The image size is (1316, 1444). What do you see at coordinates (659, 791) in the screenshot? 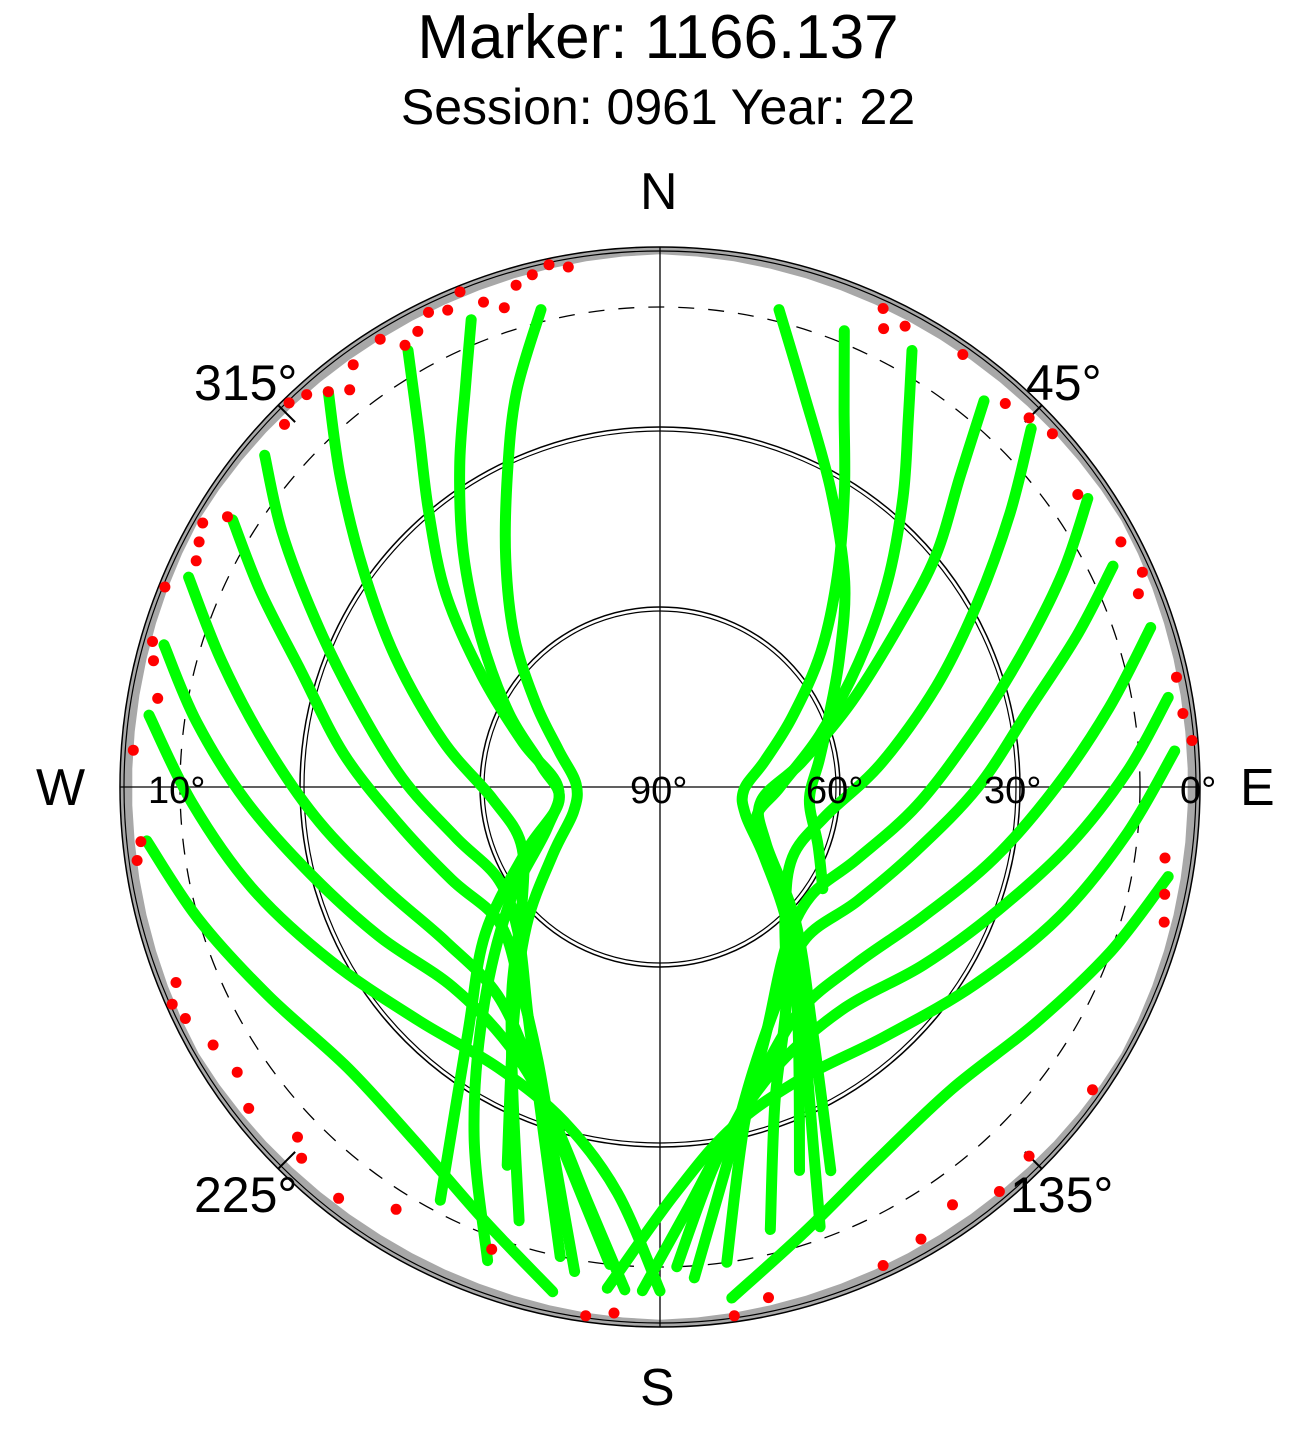
I see `elevation-label-90: 90°` at bounding box center [659, 791].